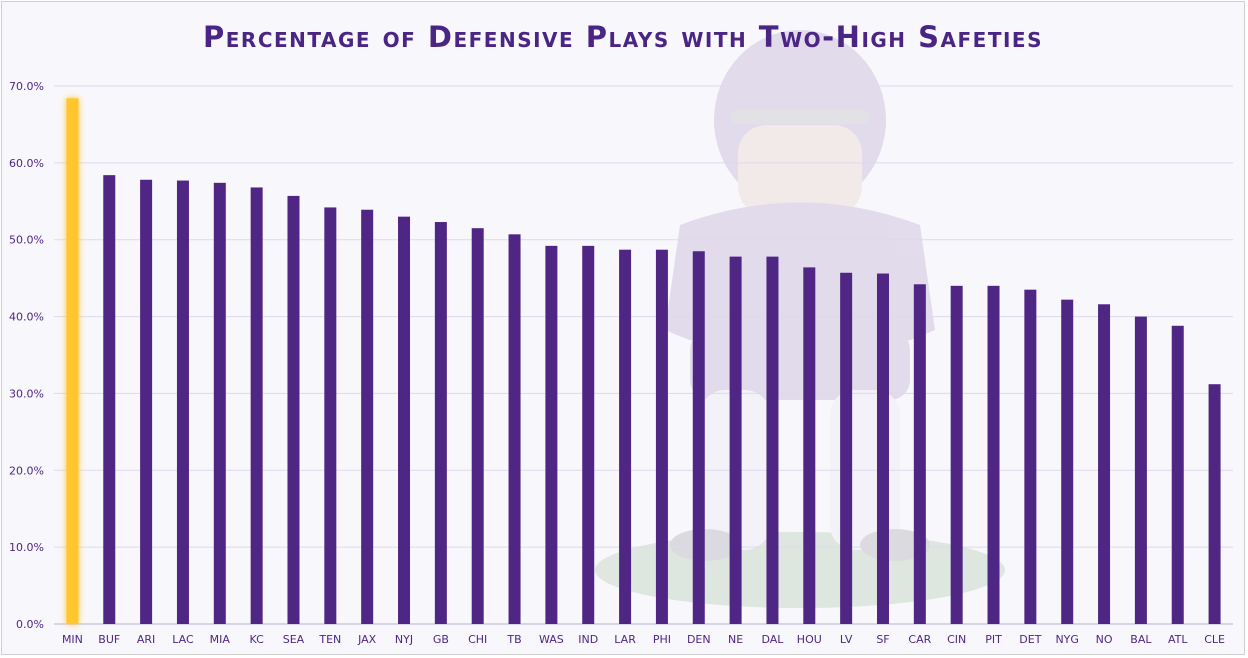 This screenshot has width=1248, height=658. Describe the element at coordinates (183, 639) in the screenshot. I see `x-tick-label: LAC` at that location.